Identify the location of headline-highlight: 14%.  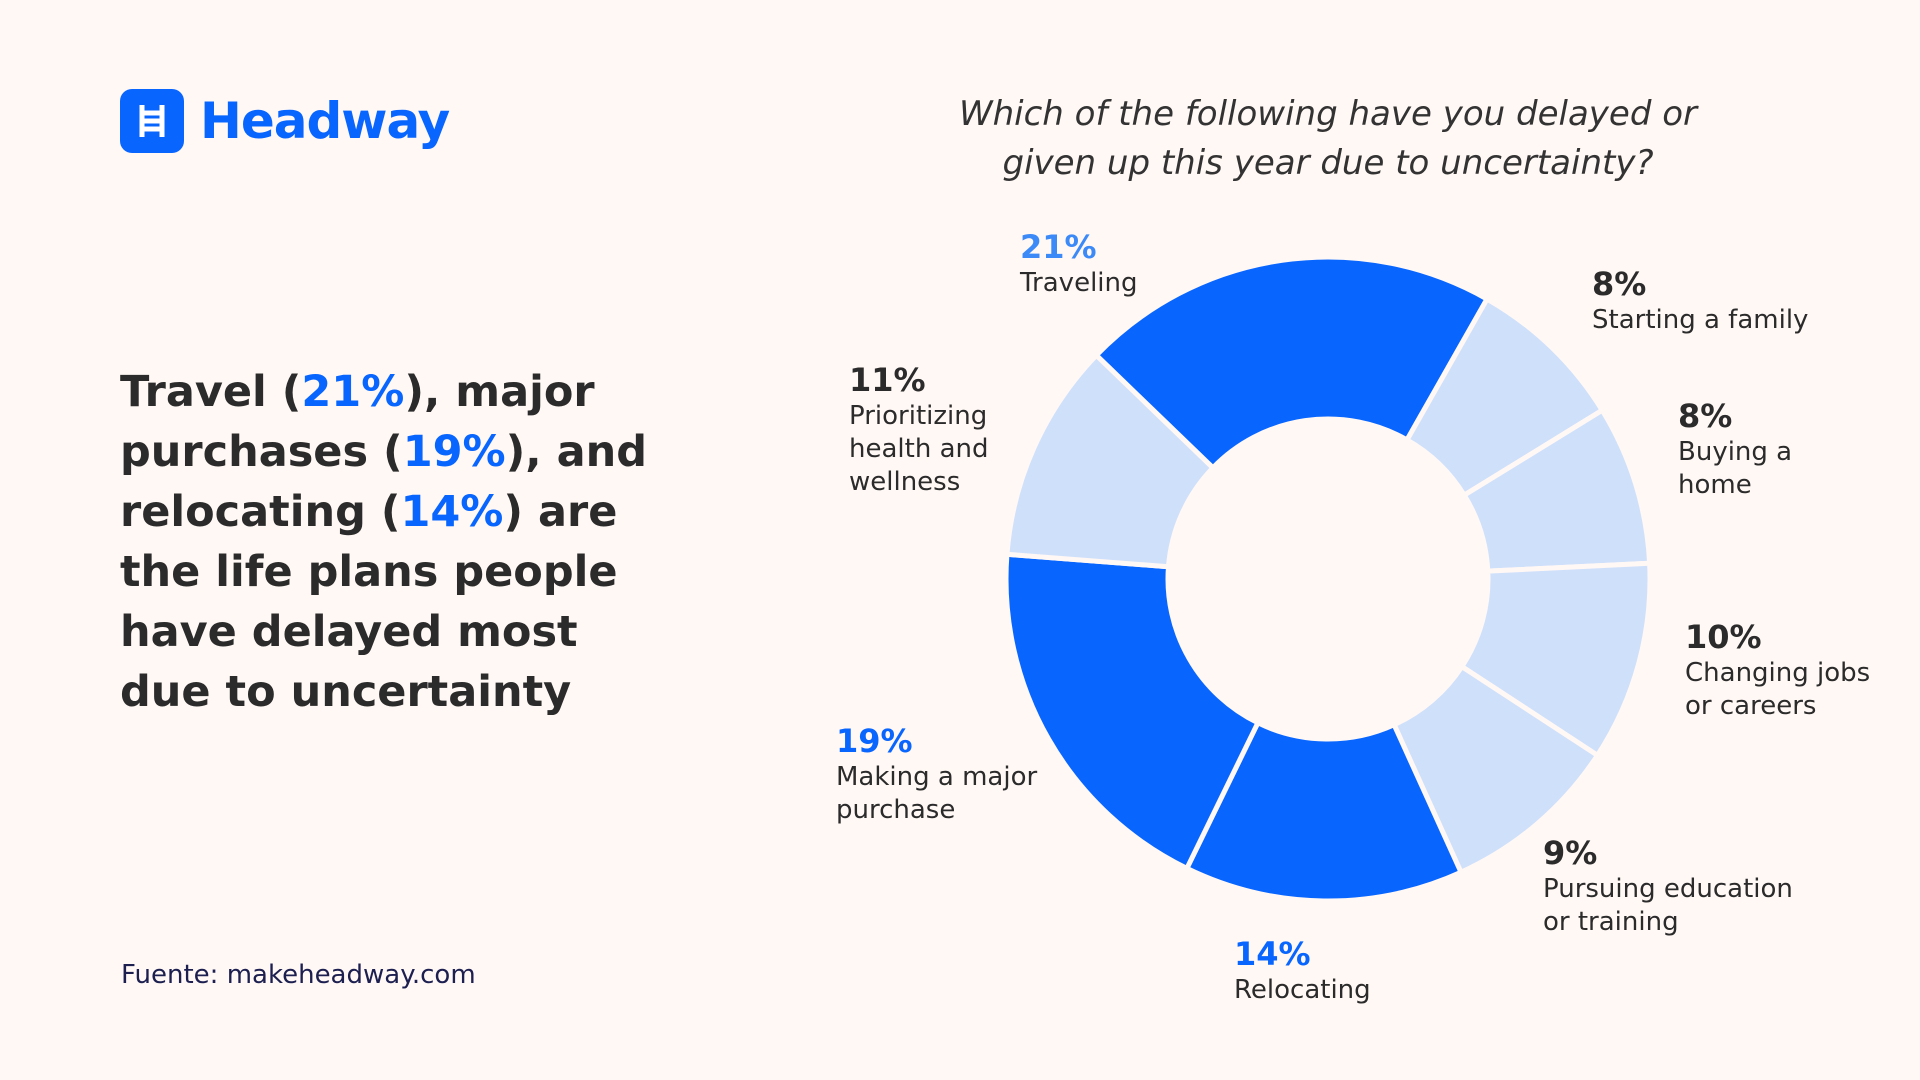
(452, 512).